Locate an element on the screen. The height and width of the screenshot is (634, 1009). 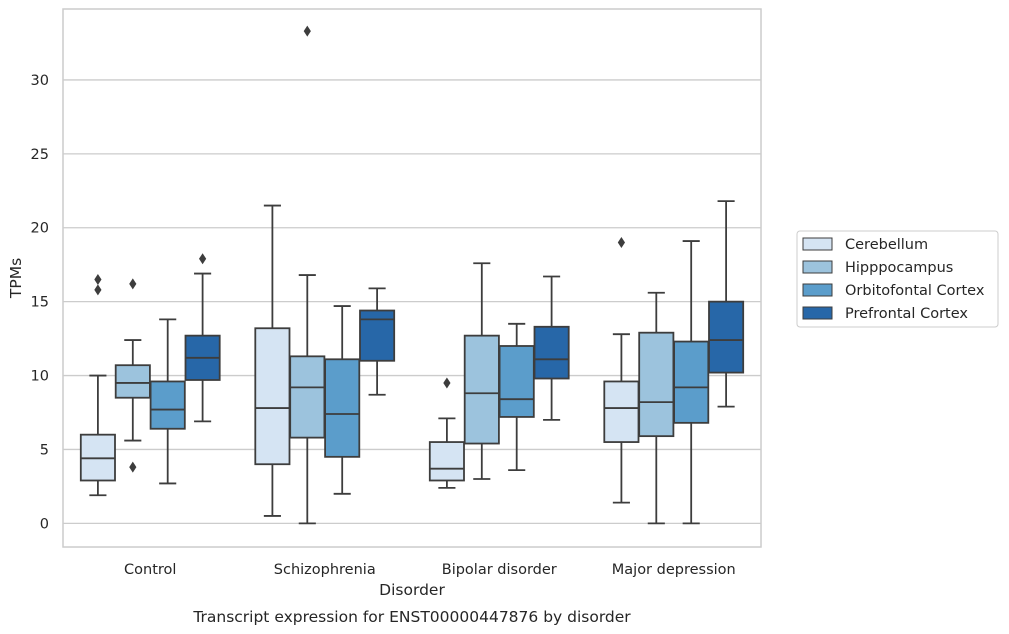
x-axis-label: Disorder is located at coordinates (412, 590).